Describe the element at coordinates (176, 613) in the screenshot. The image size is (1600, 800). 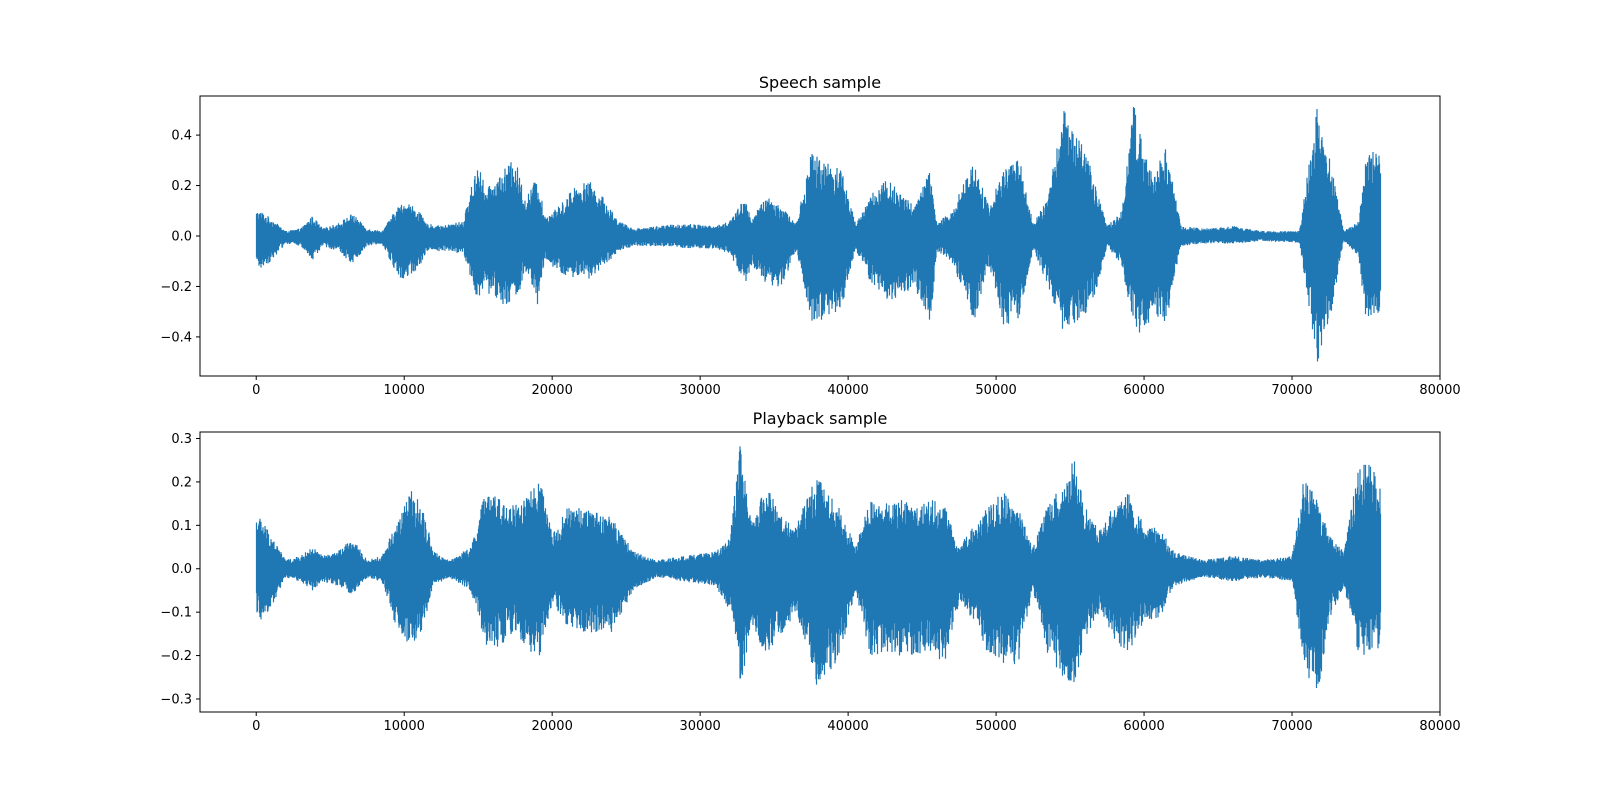
I see `y-tick-label: −0.1` at that location.